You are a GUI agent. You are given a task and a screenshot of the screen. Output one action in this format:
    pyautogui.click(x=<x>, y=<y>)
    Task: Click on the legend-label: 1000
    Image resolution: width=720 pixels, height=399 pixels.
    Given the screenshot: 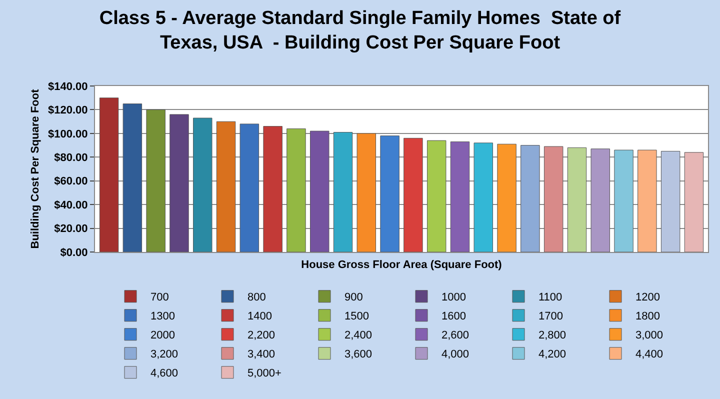 What is the action you would take?
    pyautogui.click(x=454, y=298)
    